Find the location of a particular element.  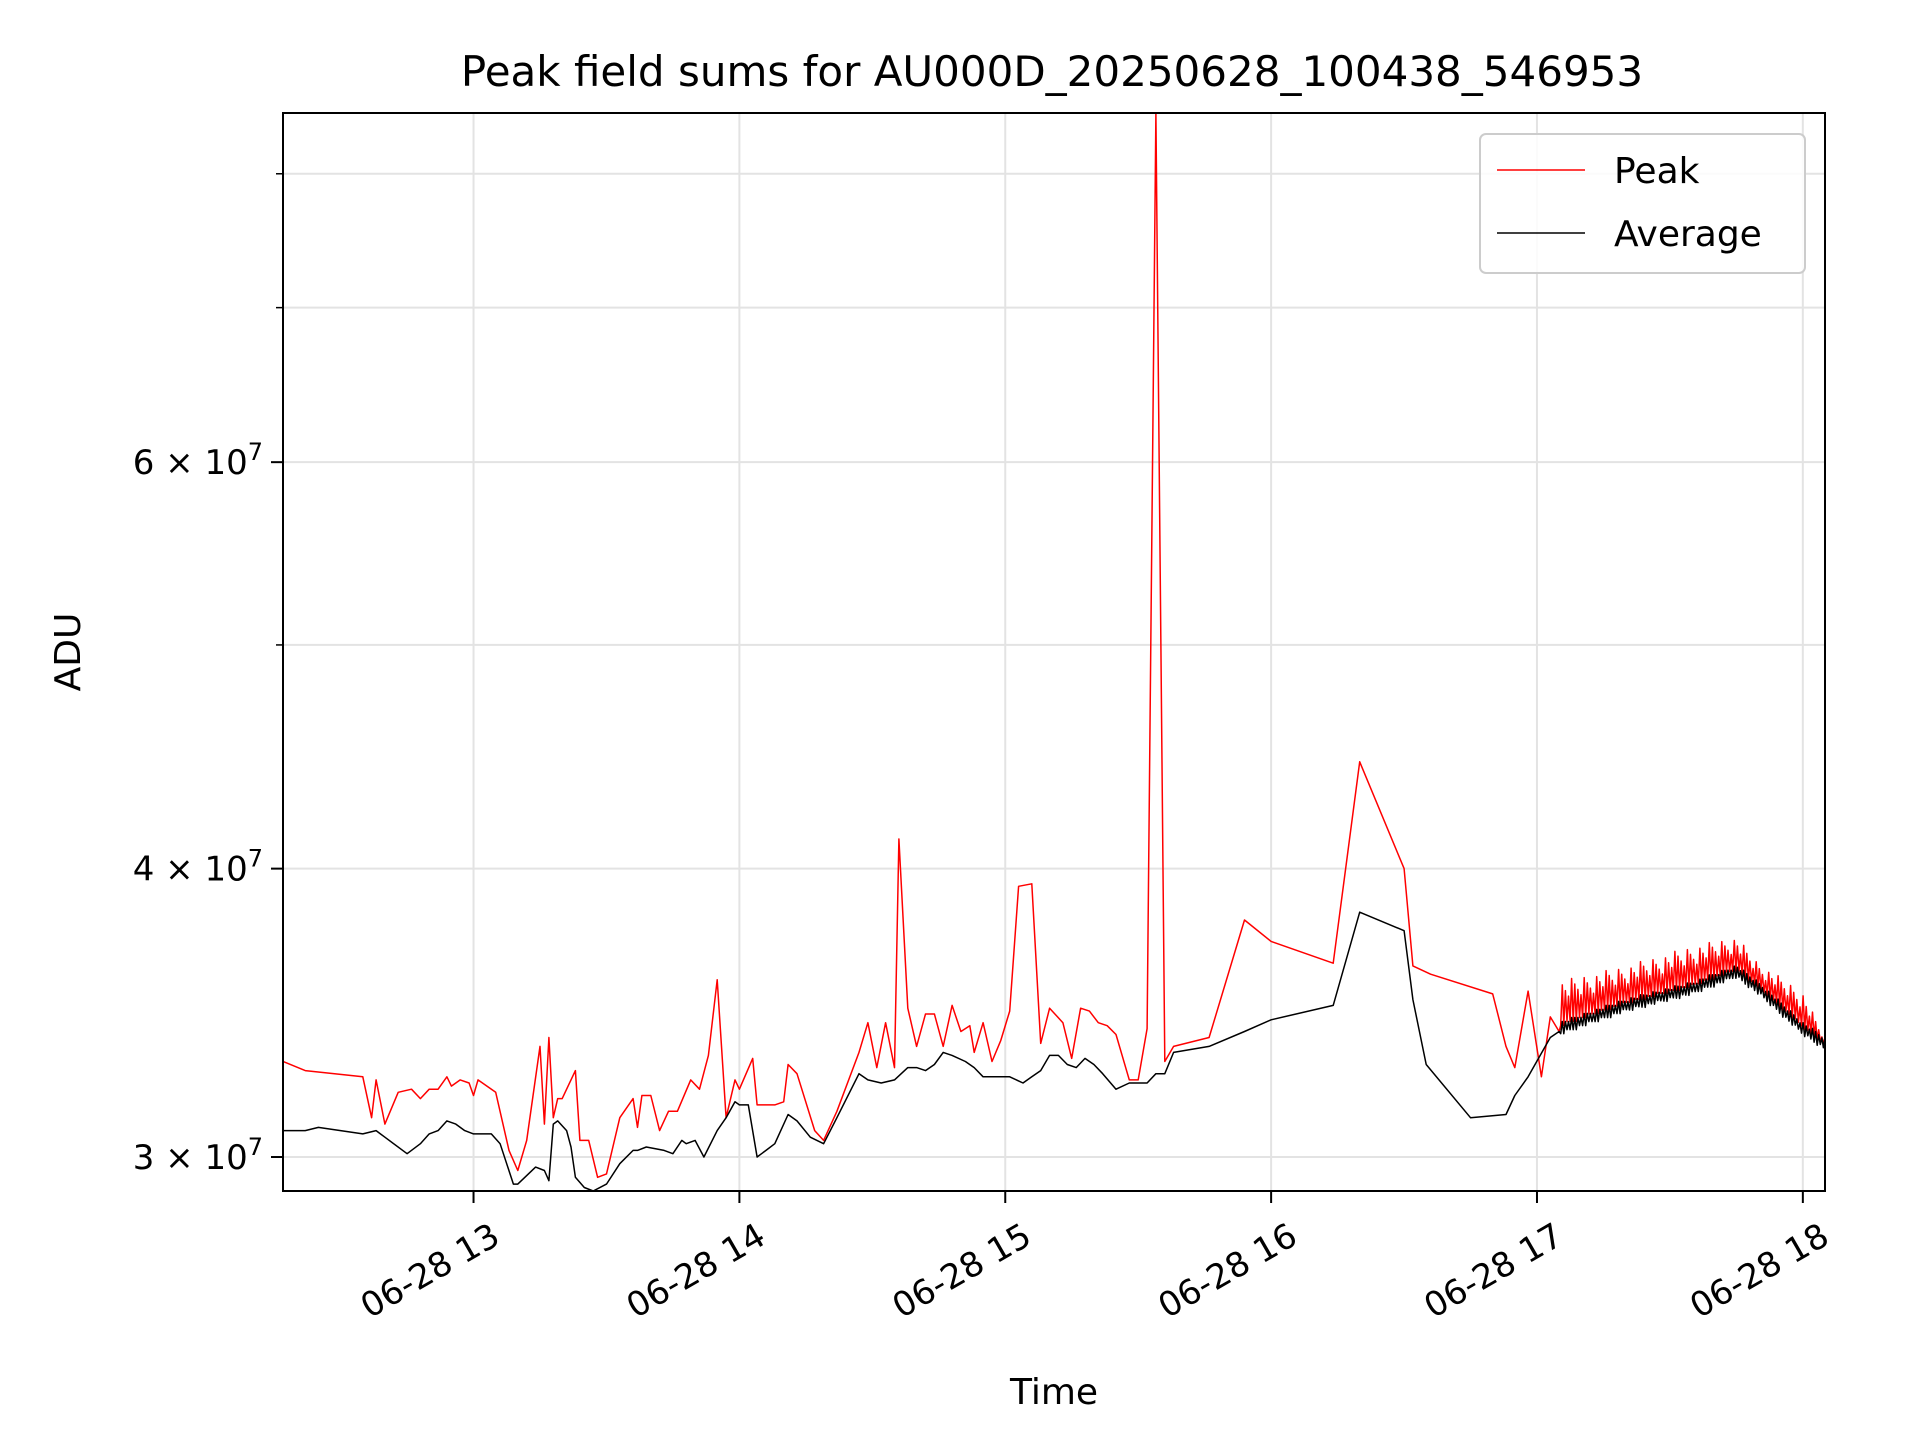

x-axis-label: Time is located at coordinates (1053, 1392).